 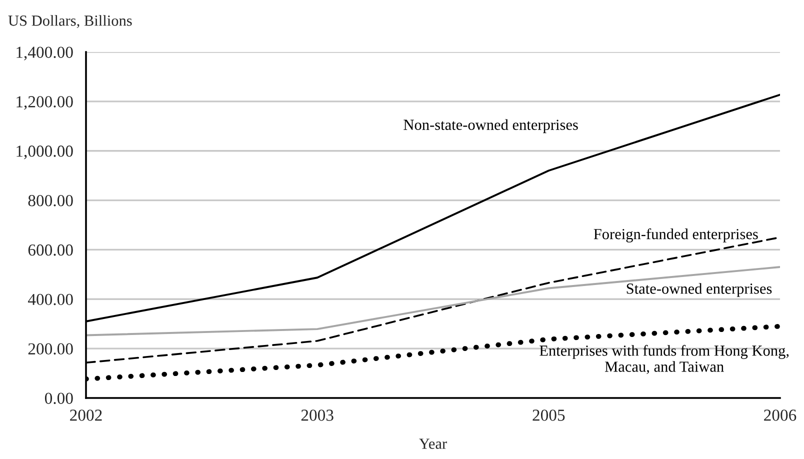 What do you see at coordinates (433, 443) in the screenshot?
I see `x-axis-title: Year` at bounding box center [433, 443].